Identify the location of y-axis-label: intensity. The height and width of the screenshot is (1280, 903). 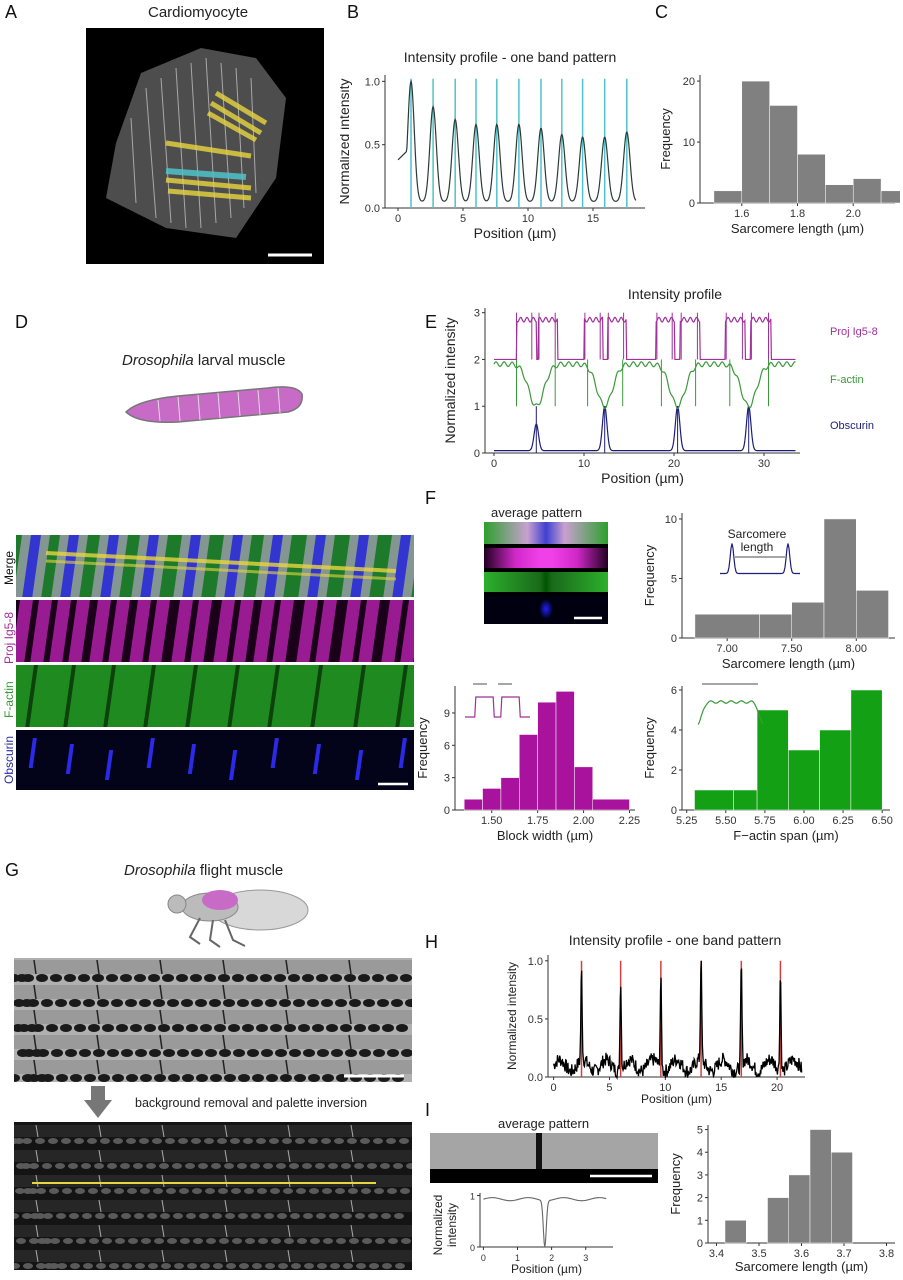
(452, 1225).